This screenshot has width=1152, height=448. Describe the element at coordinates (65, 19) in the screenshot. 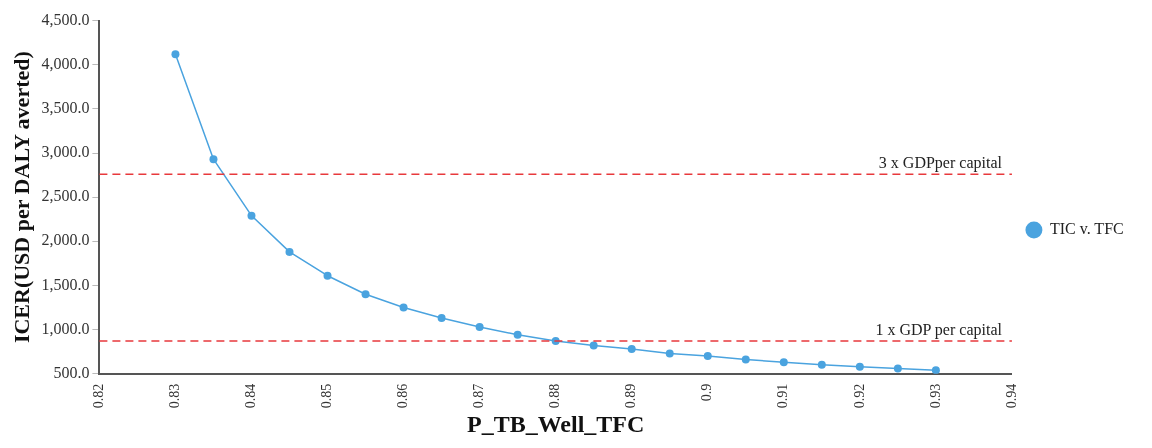

I see `y-tick-label: 4,500.0` at that location.